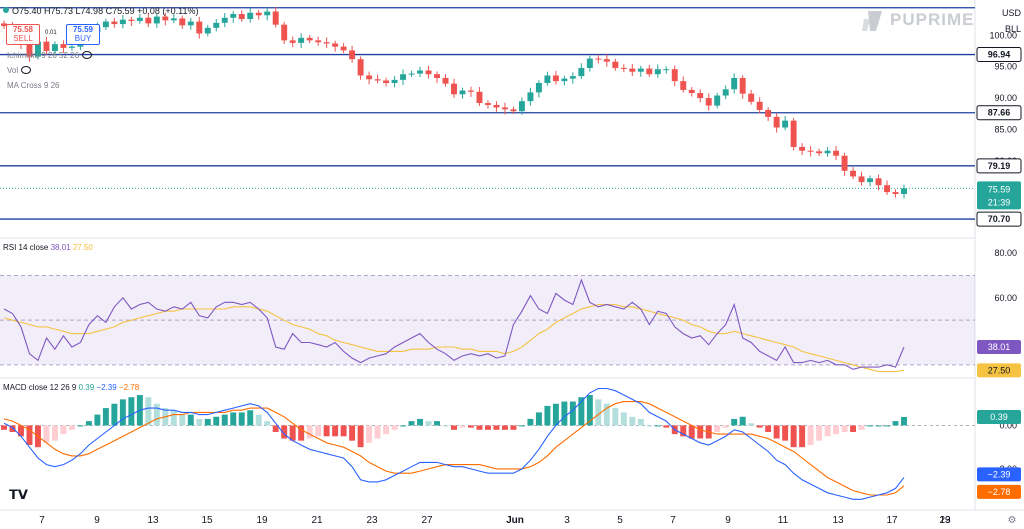 The image size is (1024, 529). What do you see at coordinates (207, 520) in the screenshot?
I see `time-axis-label: 15` at bounding box center [207, 520].